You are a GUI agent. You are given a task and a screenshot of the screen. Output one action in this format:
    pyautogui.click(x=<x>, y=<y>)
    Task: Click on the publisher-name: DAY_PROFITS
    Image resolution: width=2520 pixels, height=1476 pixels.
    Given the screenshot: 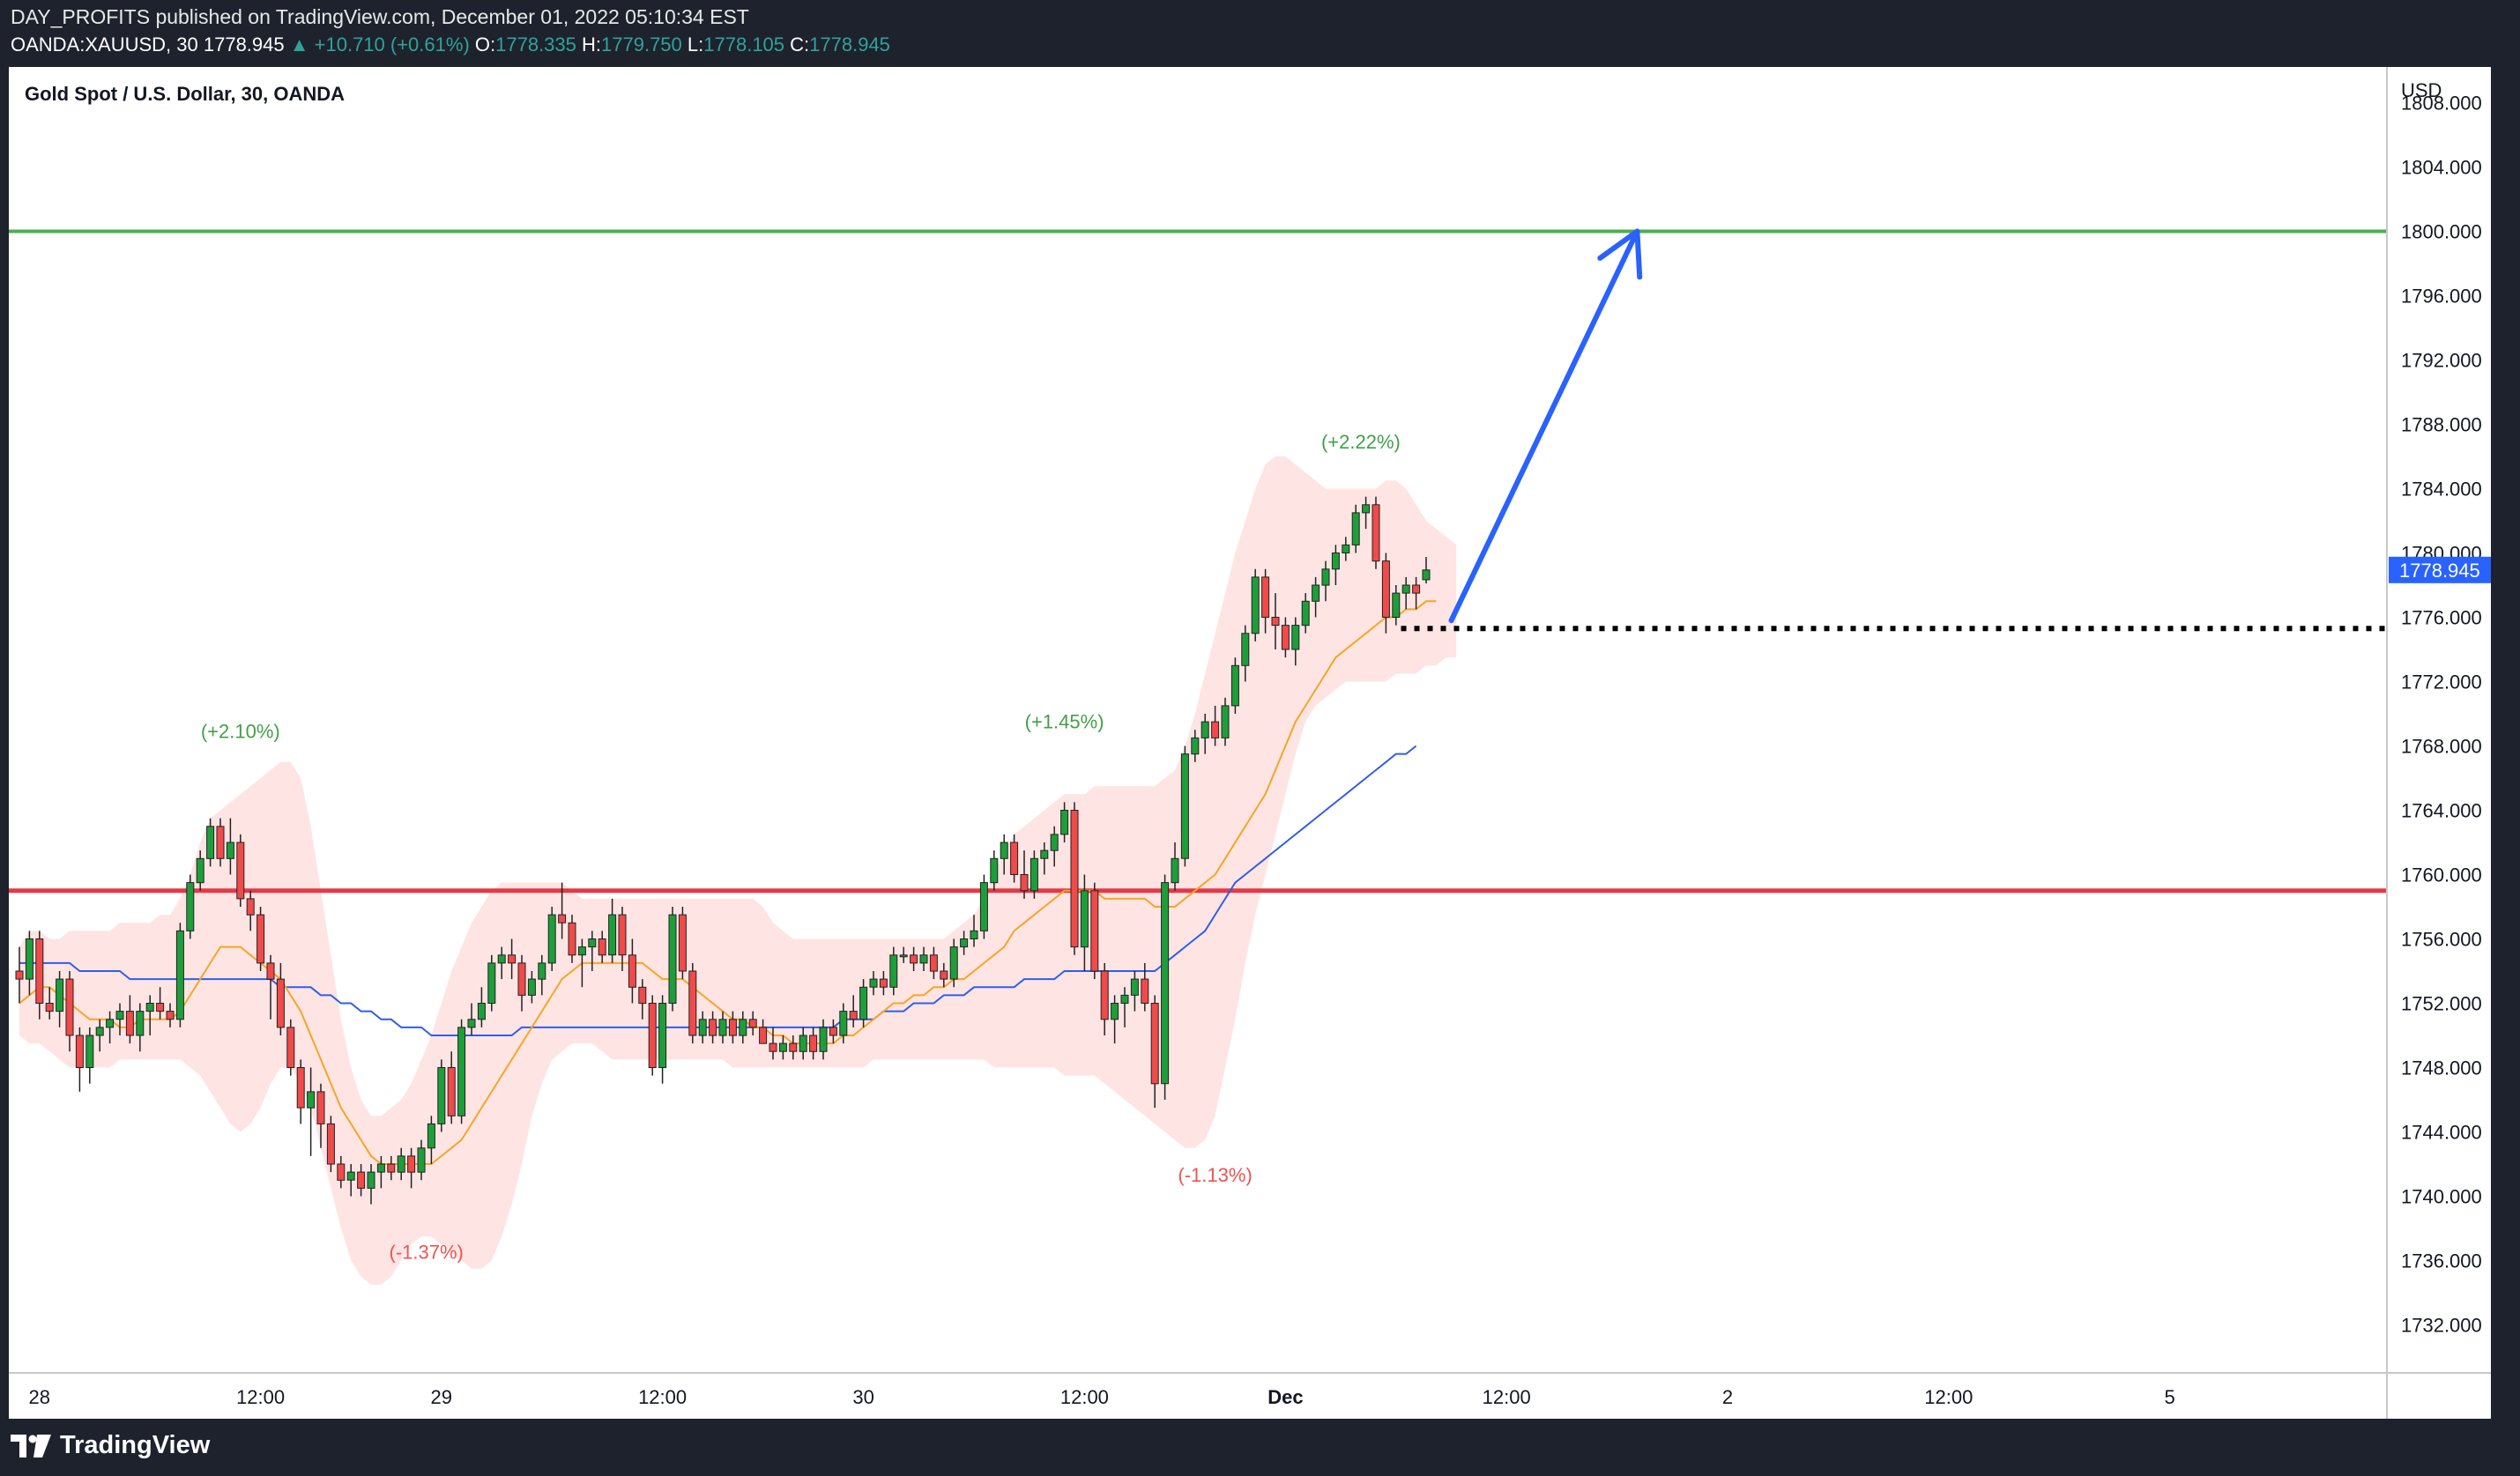 What is the action you would take?
    pyautogui.click(x=81, y=16)
    